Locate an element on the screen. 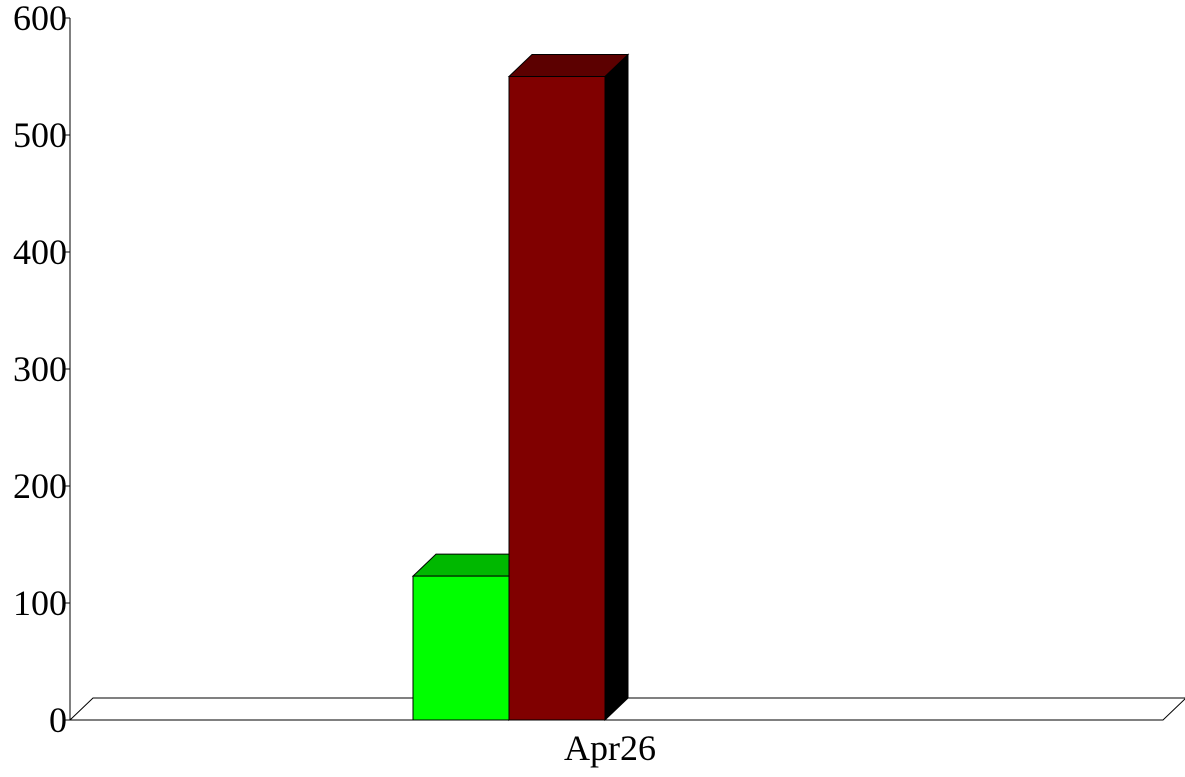 This screenshot has width=1185, height=777. chart-floor is located at coordinates (626, 709).